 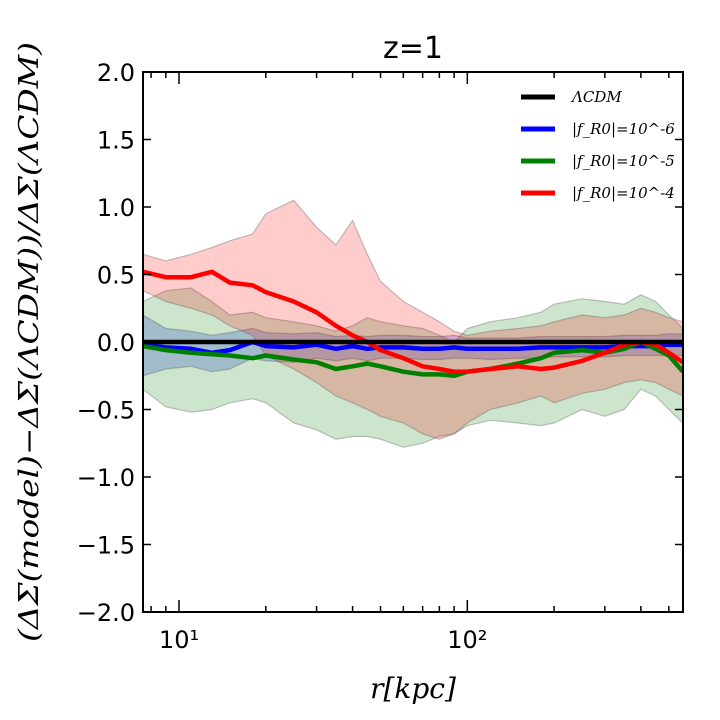 I want to click on x-tick-label: 10², so click(x=467, y=640).